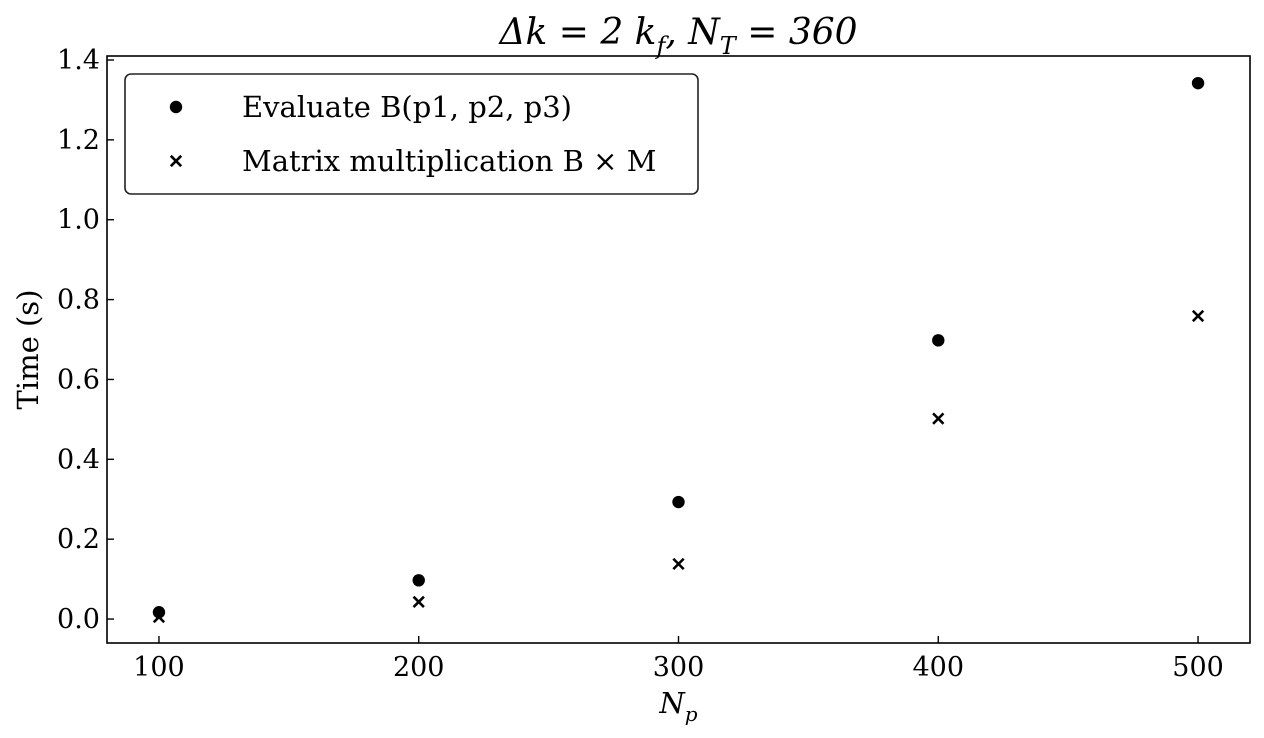 This screenshot has height=738, width=1264. What do you see at coordinates (78, 220) in the screenshot?
I see `y-tick-label: 1.0` at bounding box center [78, 220].